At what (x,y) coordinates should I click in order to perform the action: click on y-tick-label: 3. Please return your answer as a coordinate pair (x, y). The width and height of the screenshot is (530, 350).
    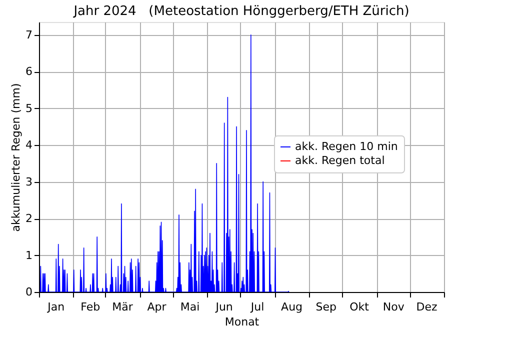
    Looking at the image, I should click on (29, 181).